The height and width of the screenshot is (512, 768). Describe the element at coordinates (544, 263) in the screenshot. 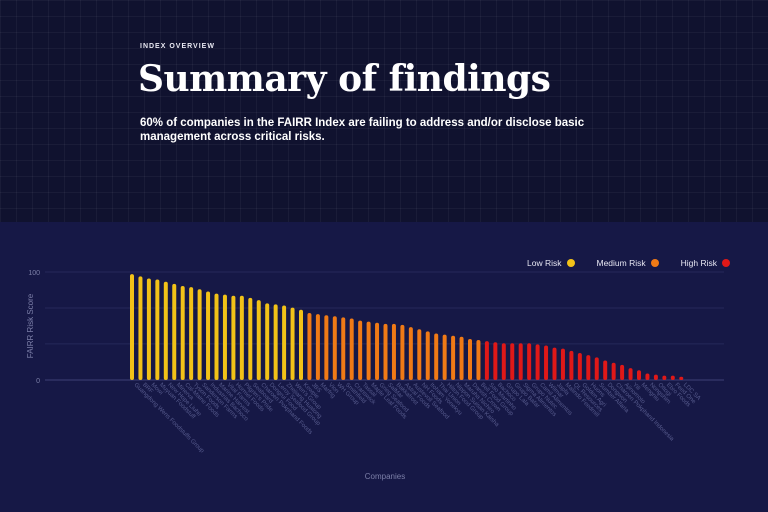

I see `legend-label-low: Low Risk` at that location.